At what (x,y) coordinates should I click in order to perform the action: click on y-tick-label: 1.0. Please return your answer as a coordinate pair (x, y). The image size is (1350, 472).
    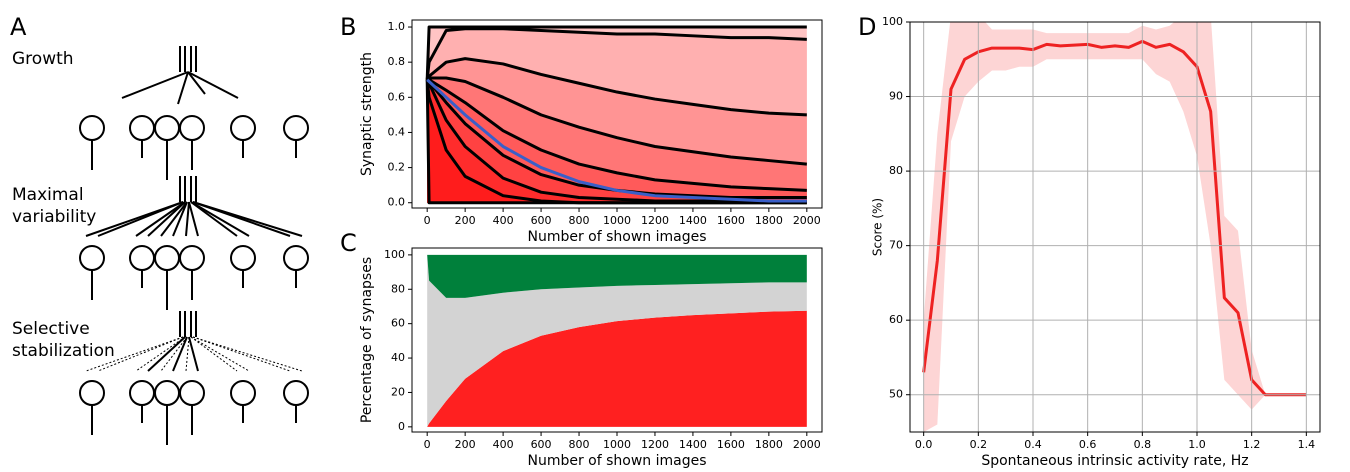
    Looking at the image, I should click on (397, 26).